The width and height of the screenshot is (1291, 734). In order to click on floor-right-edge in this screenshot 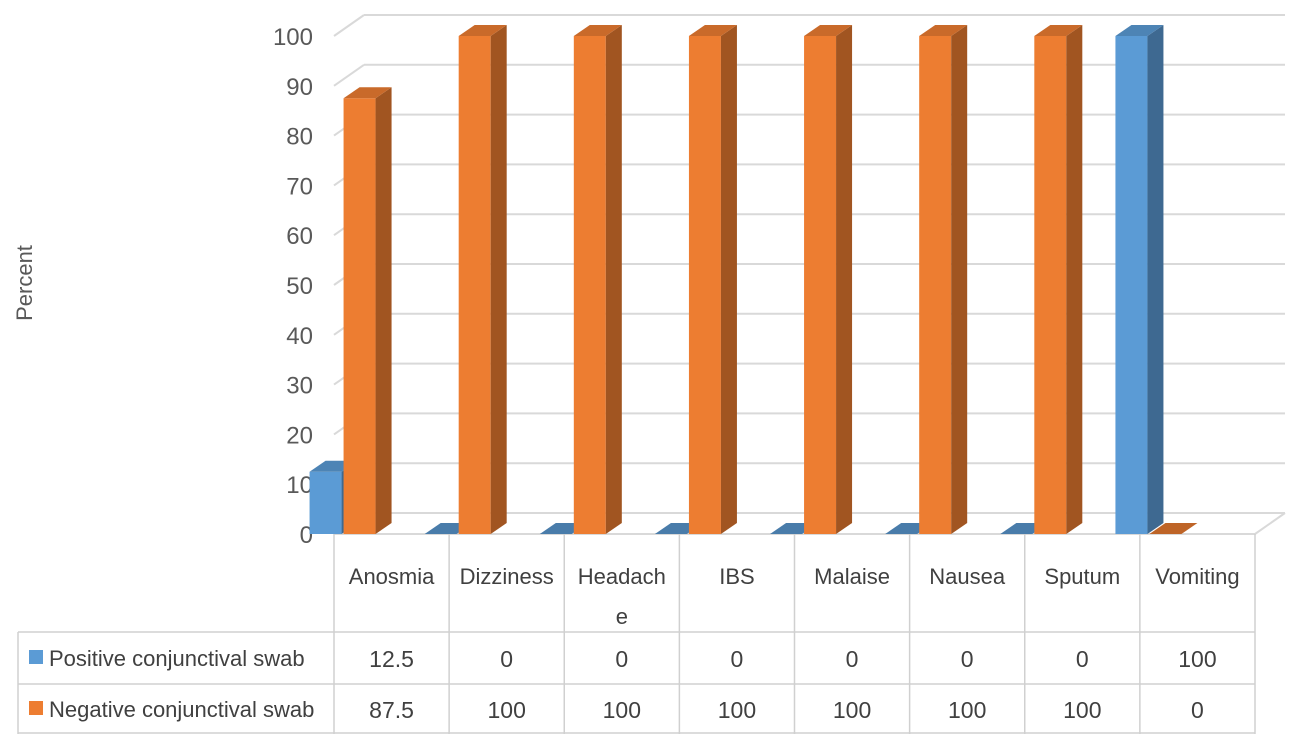, I will do `click(1270, 523)`.